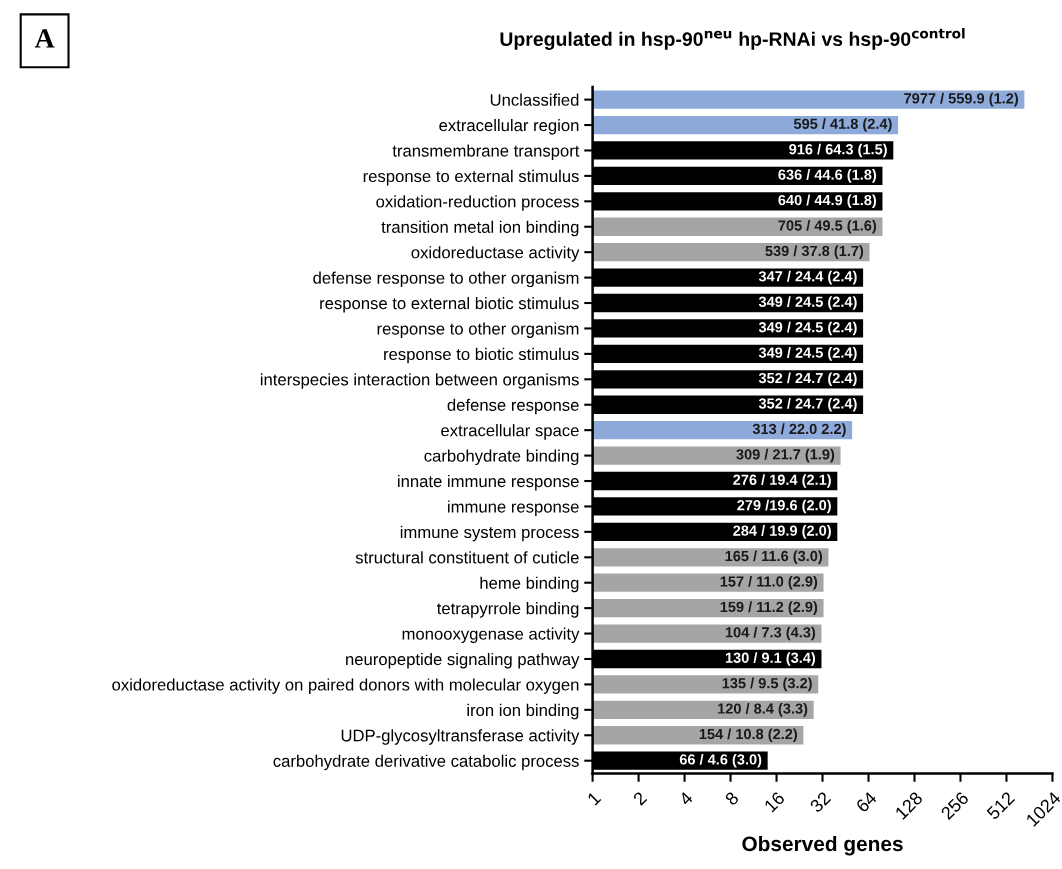 Image resolution: width=1062 pixels, height=869 pixels. Describe the element at coordinates (491, 635) in the screenshot. I see `y-tick-label: monooxygenase activity` at that location.